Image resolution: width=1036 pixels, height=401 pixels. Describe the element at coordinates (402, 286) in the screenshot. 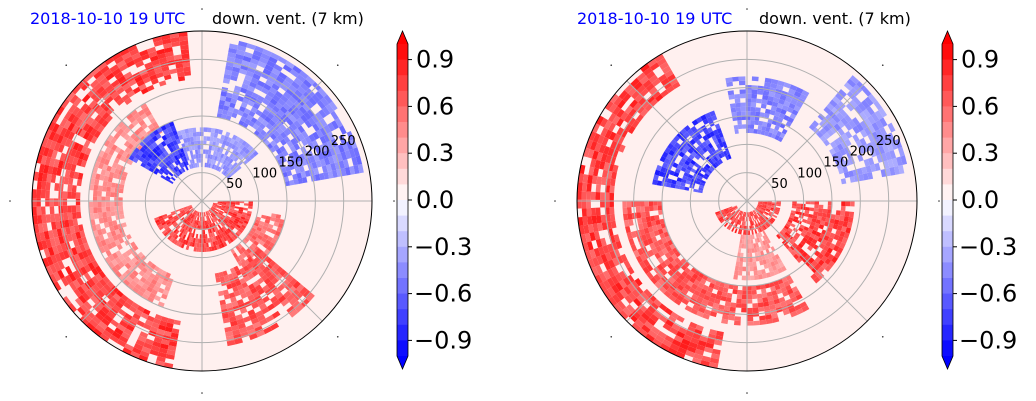

I see `colorbar-level` at that location.